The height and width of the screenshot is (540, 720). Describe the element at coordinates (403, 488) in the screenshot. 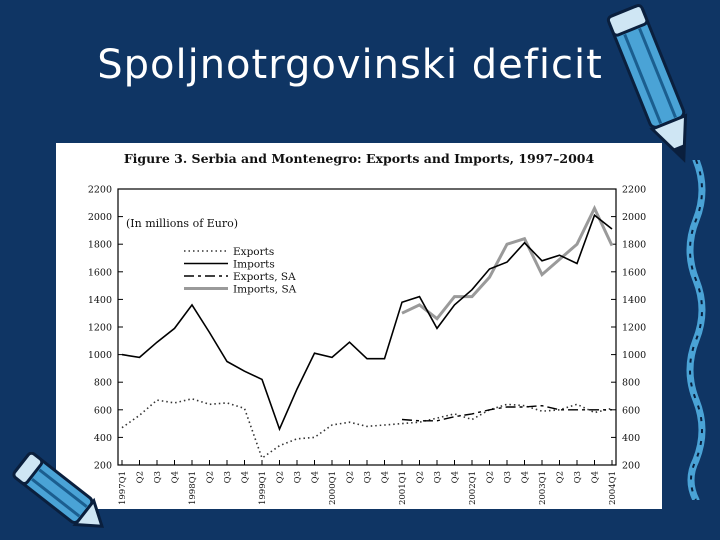

I see `x-tick-label: 2001Q1` at that location.